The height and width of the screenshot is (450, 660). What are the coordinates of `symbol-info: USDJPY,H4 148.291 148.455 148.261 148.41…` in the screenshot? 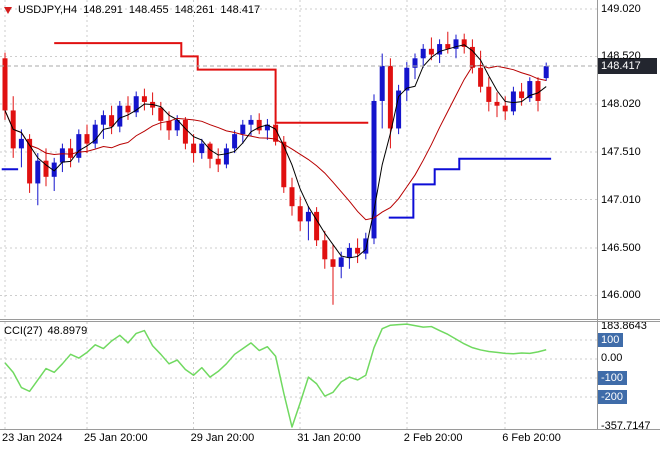 It's located at (132, 10).